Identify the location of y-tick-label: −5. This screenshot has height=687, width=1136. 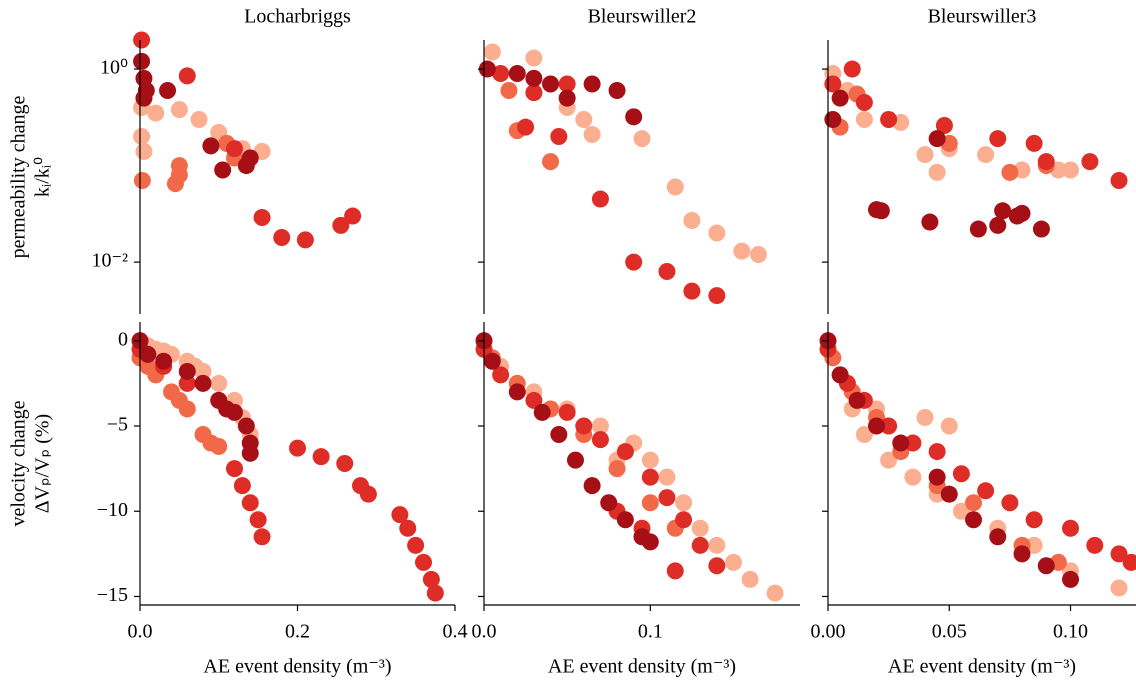
(117, 425).